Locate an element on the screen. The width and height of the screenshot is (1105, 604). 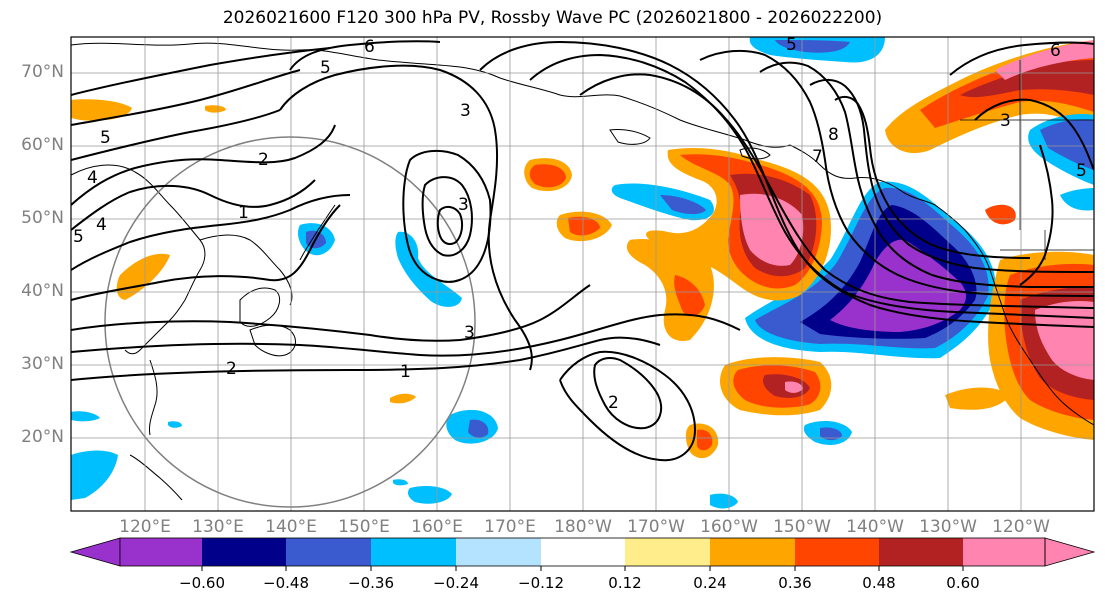
contour-label: 8 is located at coordinates (833, 135).